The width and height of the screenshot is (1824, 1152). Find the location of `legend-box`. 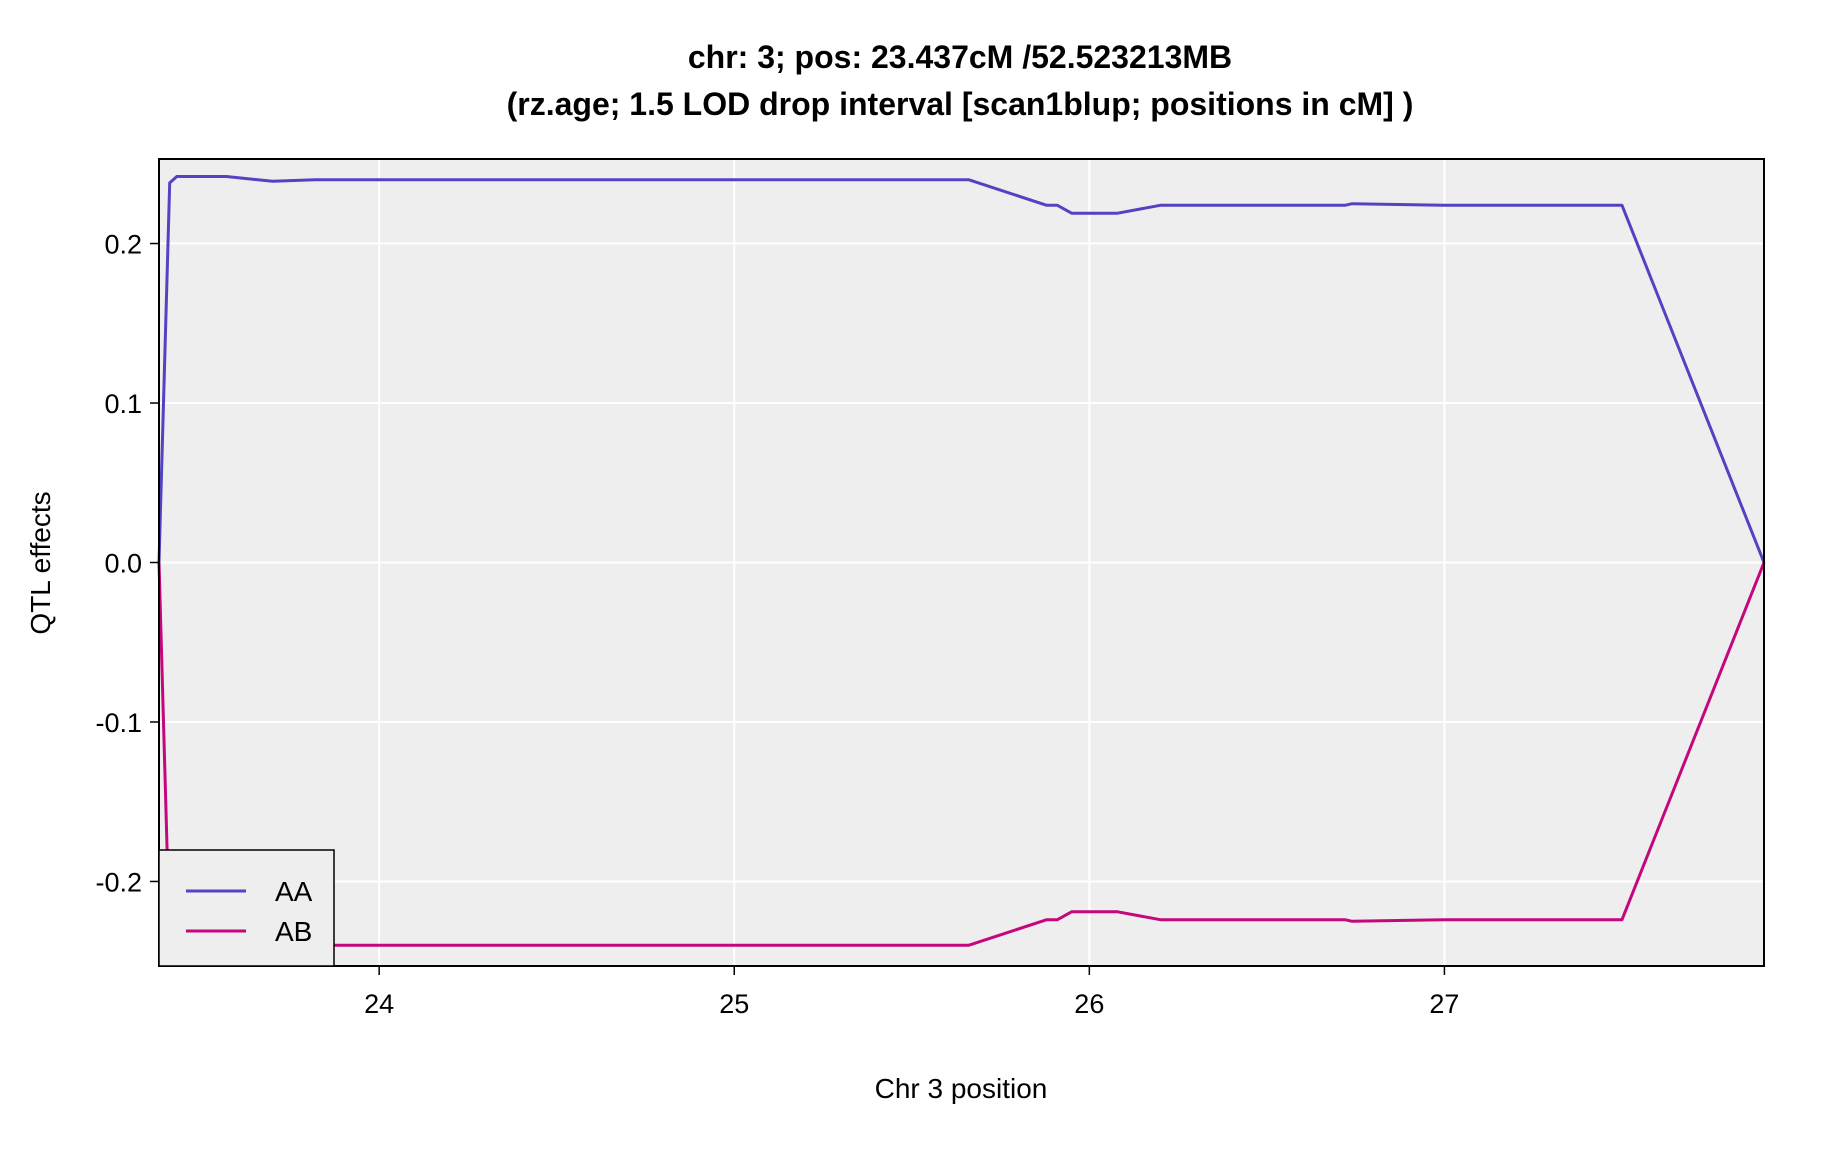

legend-box is located at coordinates (246, 908).